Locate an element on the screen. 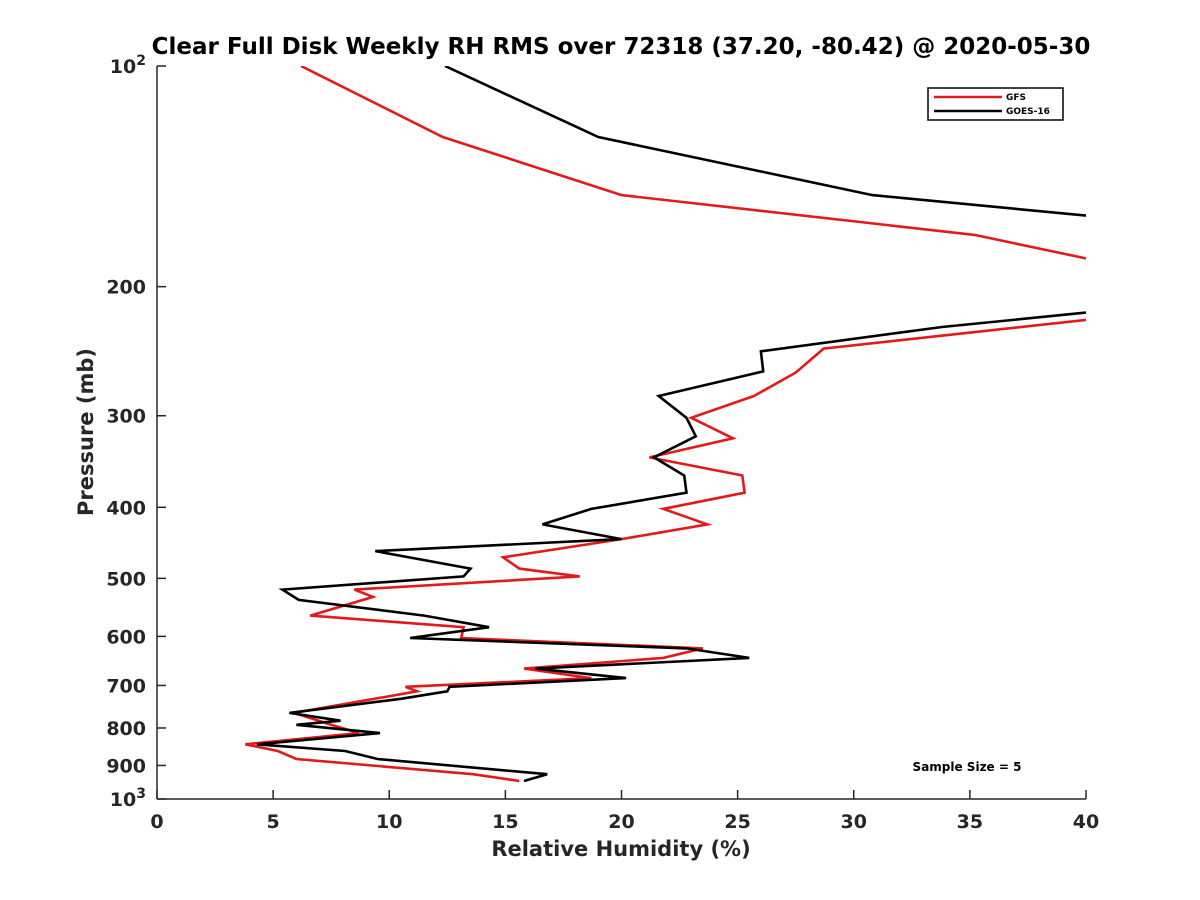 This screenshot has width=1200, height=900. y-tick-label-600: 600 is located at coordinates (126, 637).